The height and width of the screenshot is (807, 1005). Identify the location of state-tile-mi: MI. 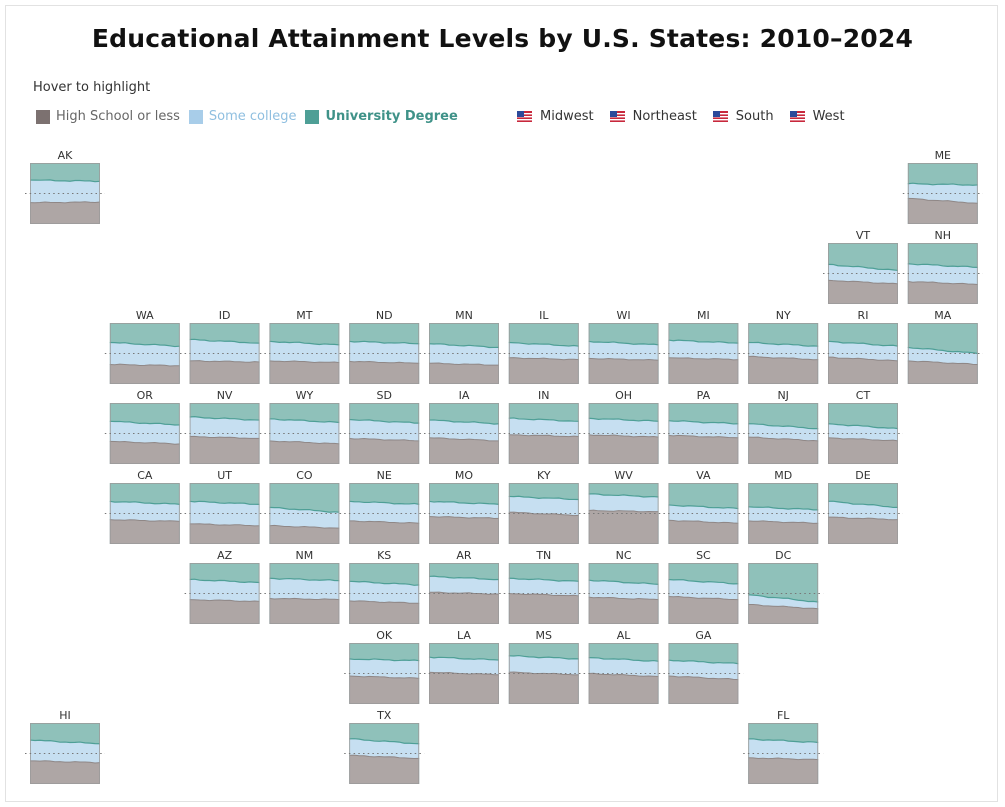
(703, 346).